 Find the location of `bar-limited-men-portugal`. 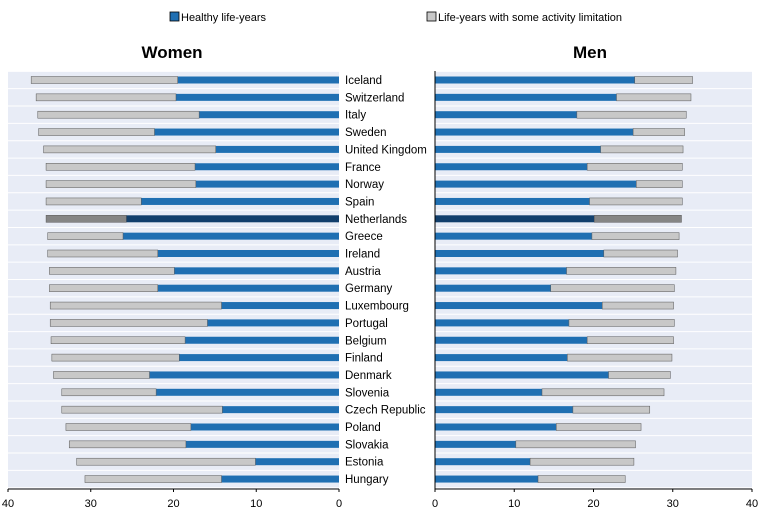

bar-limited-men-portugal is located at coordinates (621, 323).